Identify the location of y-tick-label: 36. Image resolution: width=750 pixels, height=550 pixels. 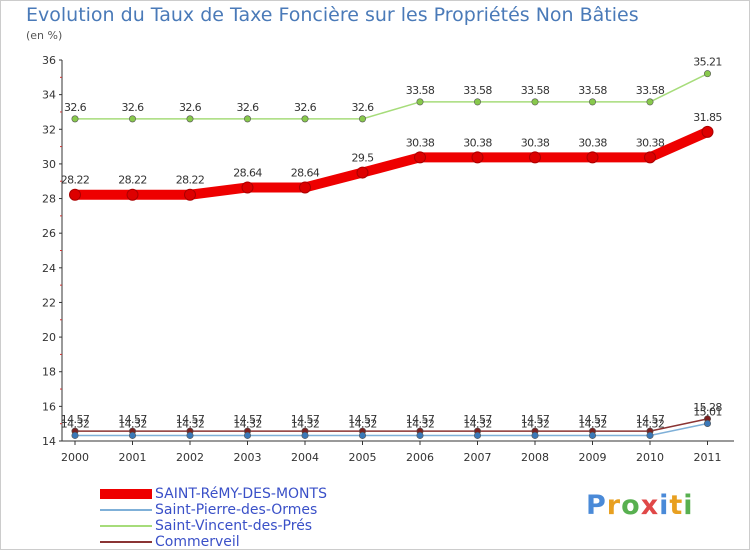
(49, 60).